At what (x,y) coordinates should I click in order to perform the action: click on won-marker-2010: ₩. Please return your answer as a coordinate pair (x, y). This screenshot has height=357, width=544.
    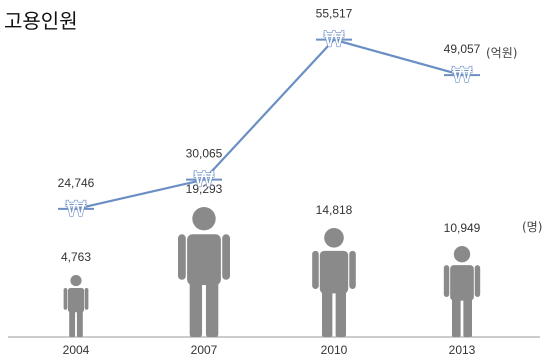
    Looking at the image, I should click on (334, 39).